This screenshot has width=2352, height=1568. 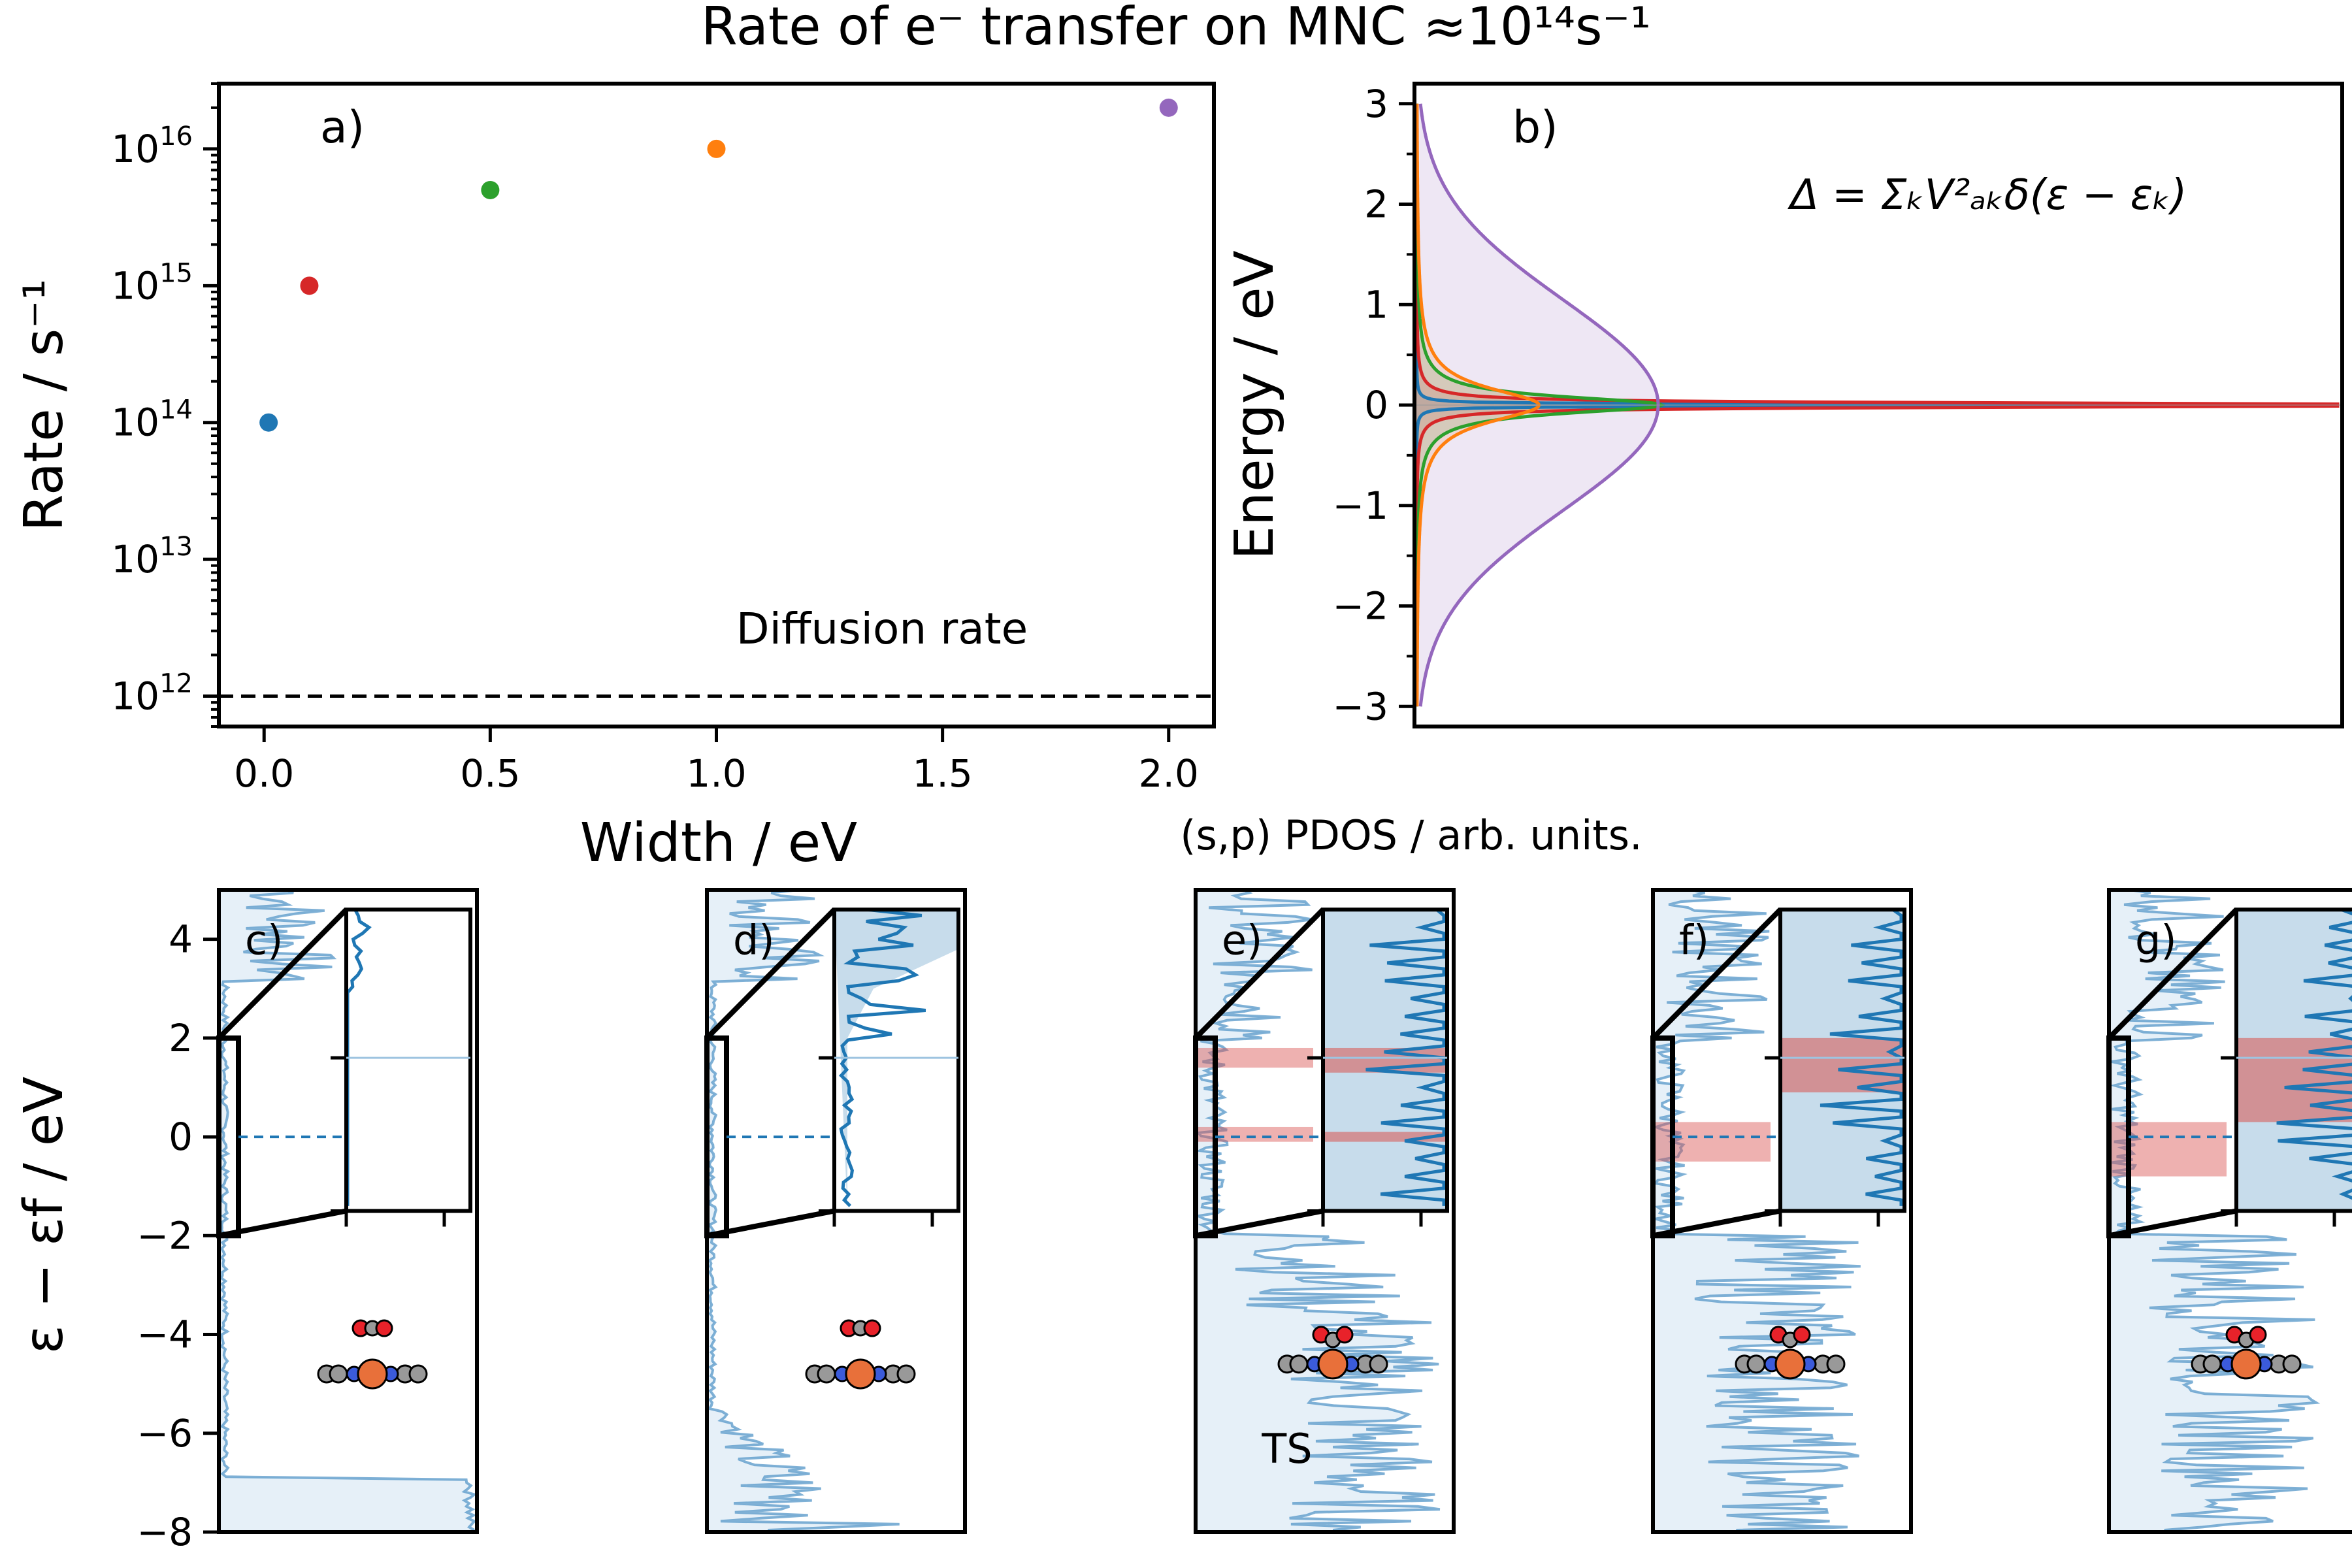 I want to click on panel-label-b: b), so click(x=1535, y=128).